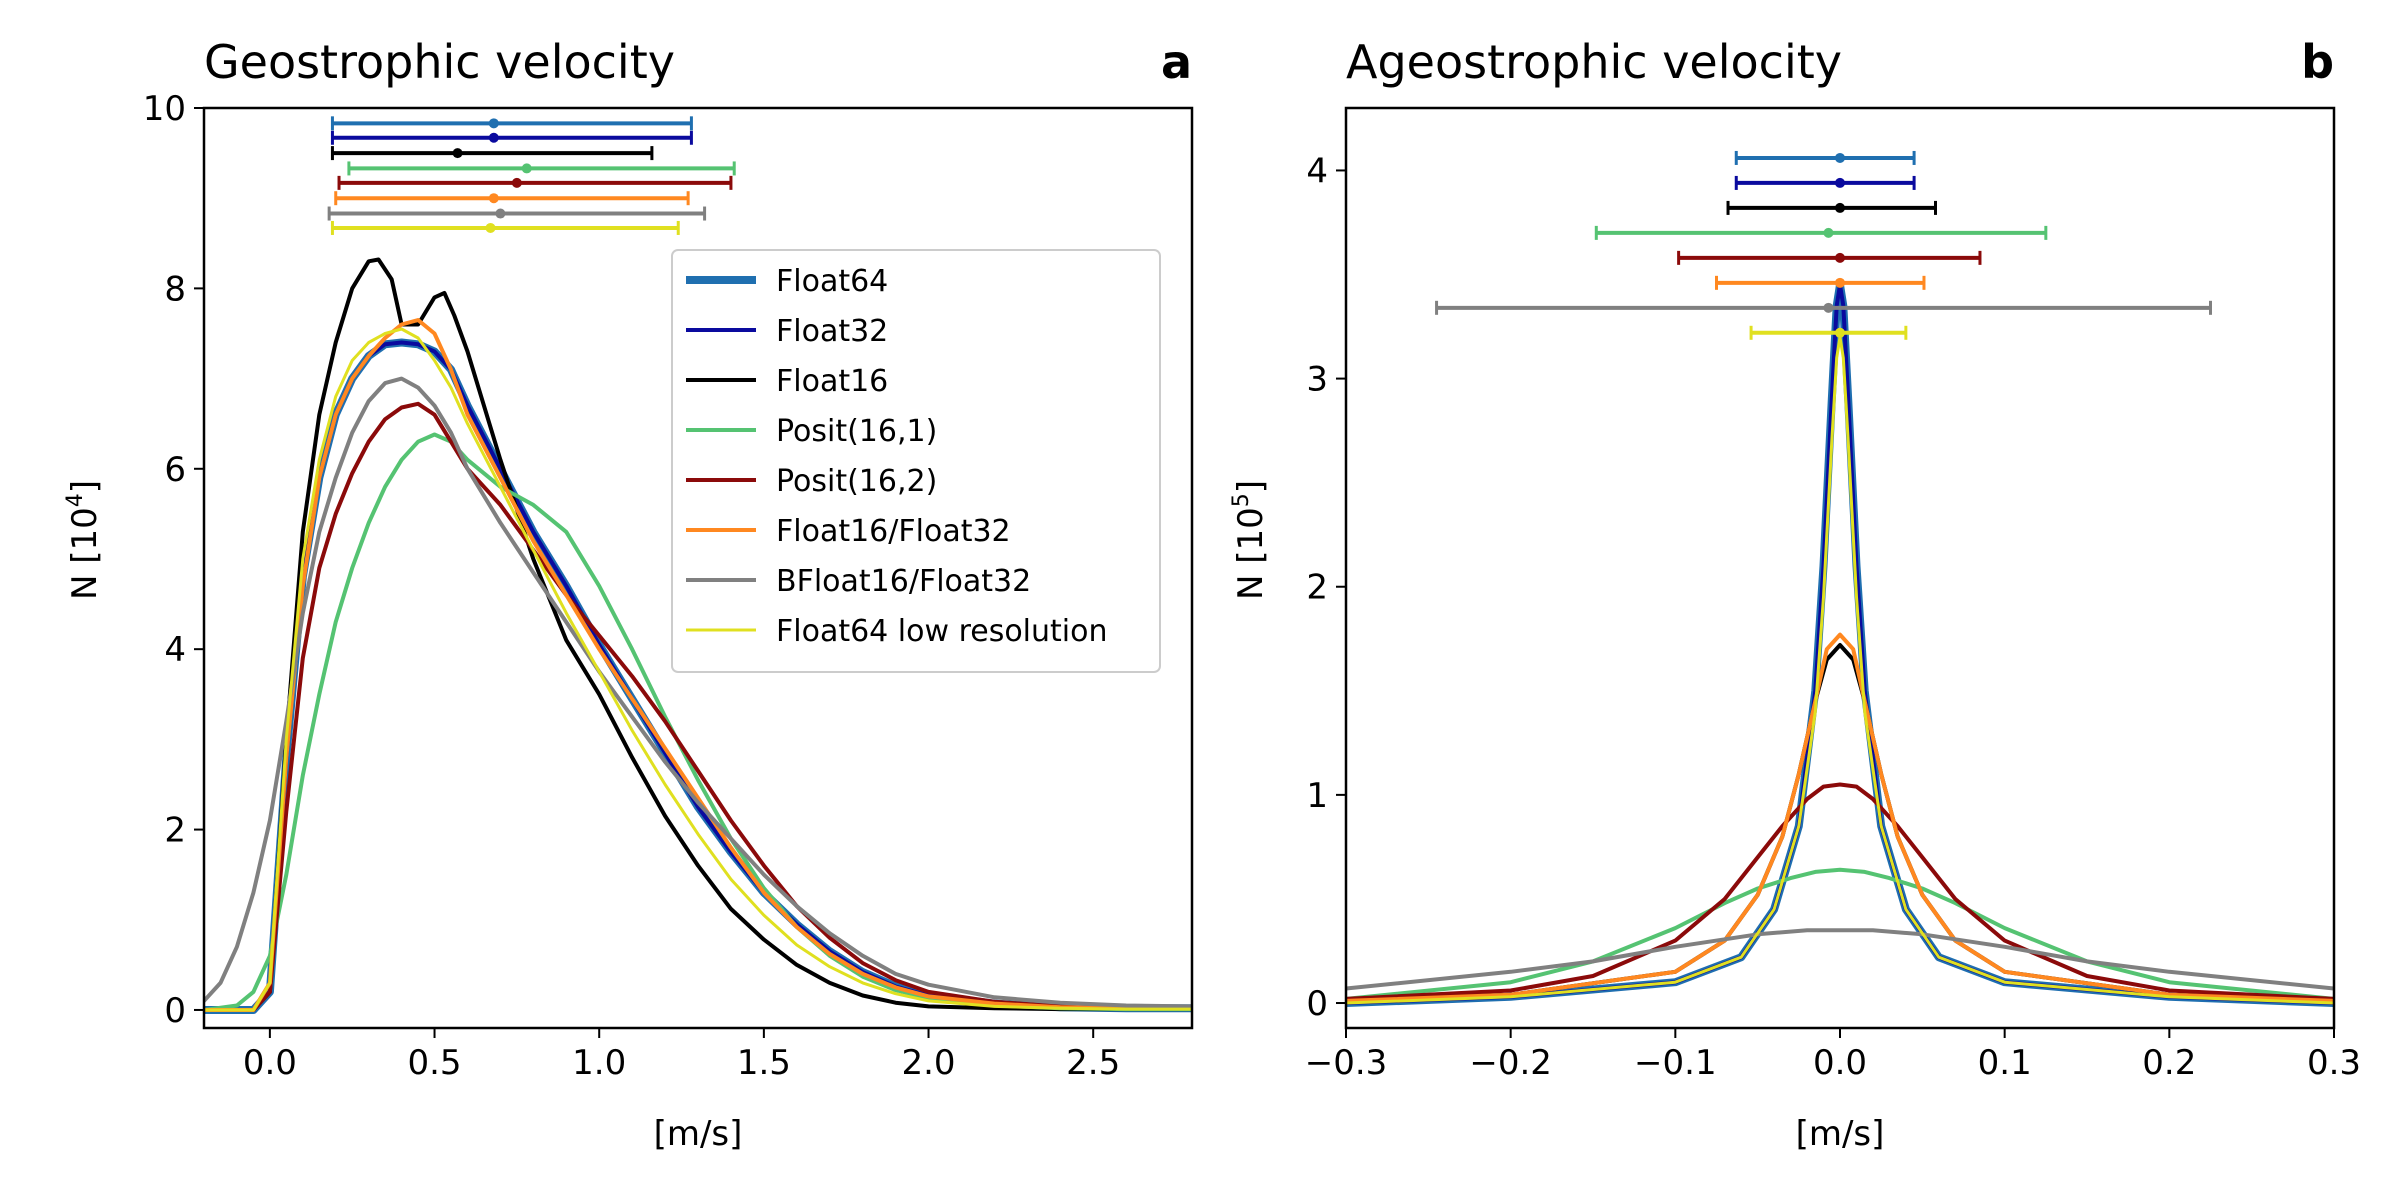 Image resolution: width=2400 pixels, height=1200 pixels. Describe the element at coordinates (698, 1134) in the screenshot. I see `panel-a-xlabel: [m/s]` at that location.